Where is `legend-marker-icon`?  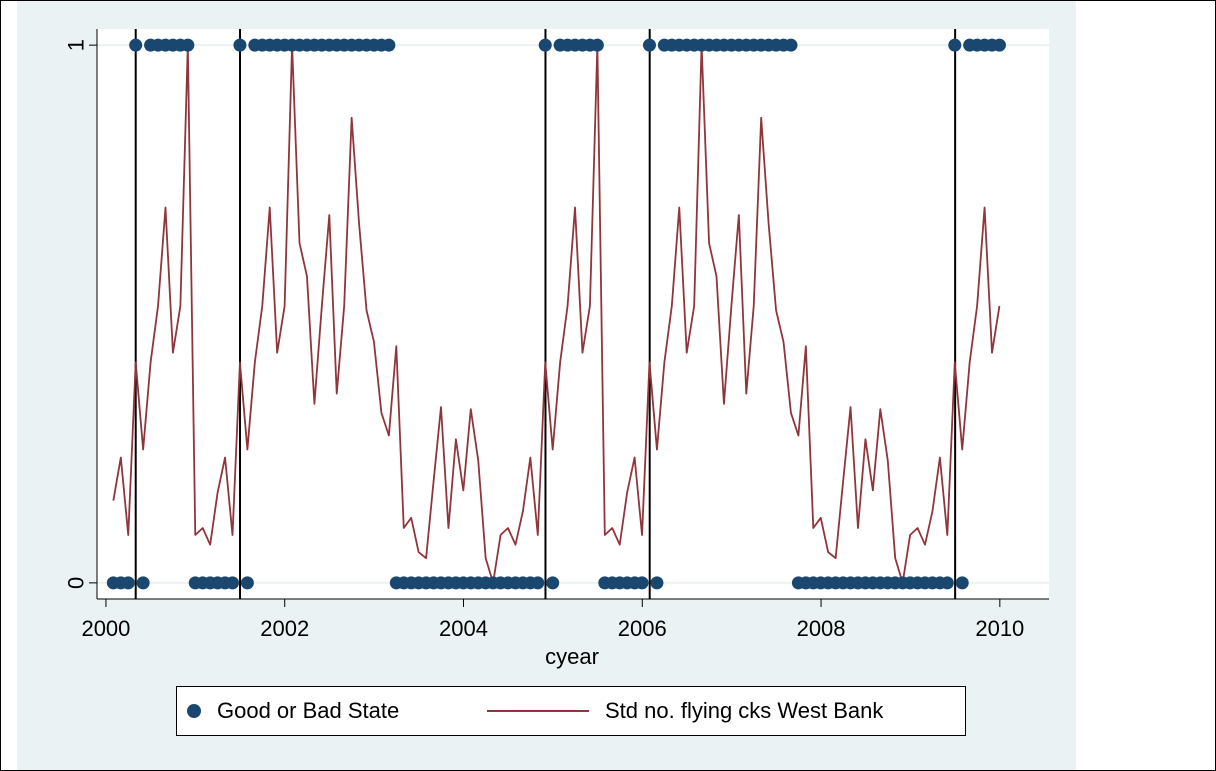
legend-marker-icon is located at coordinates (194, 711).